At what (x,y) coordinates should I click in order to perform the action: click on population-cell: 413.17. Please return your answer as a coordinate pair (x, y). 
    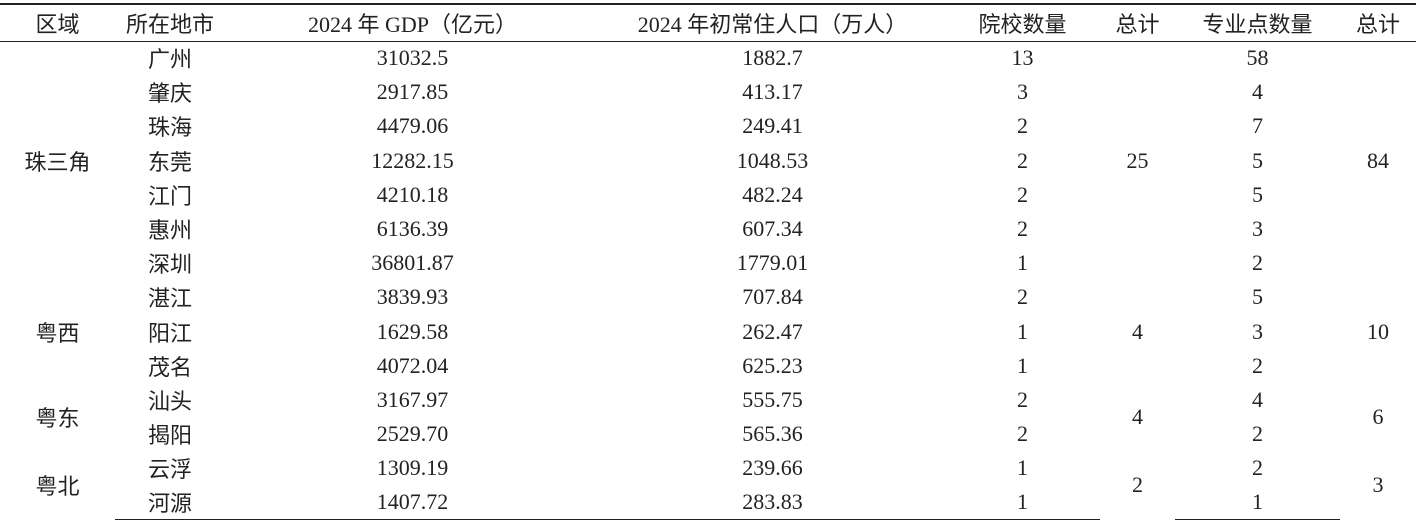
    Looking at the image, I should click on (772, 92).